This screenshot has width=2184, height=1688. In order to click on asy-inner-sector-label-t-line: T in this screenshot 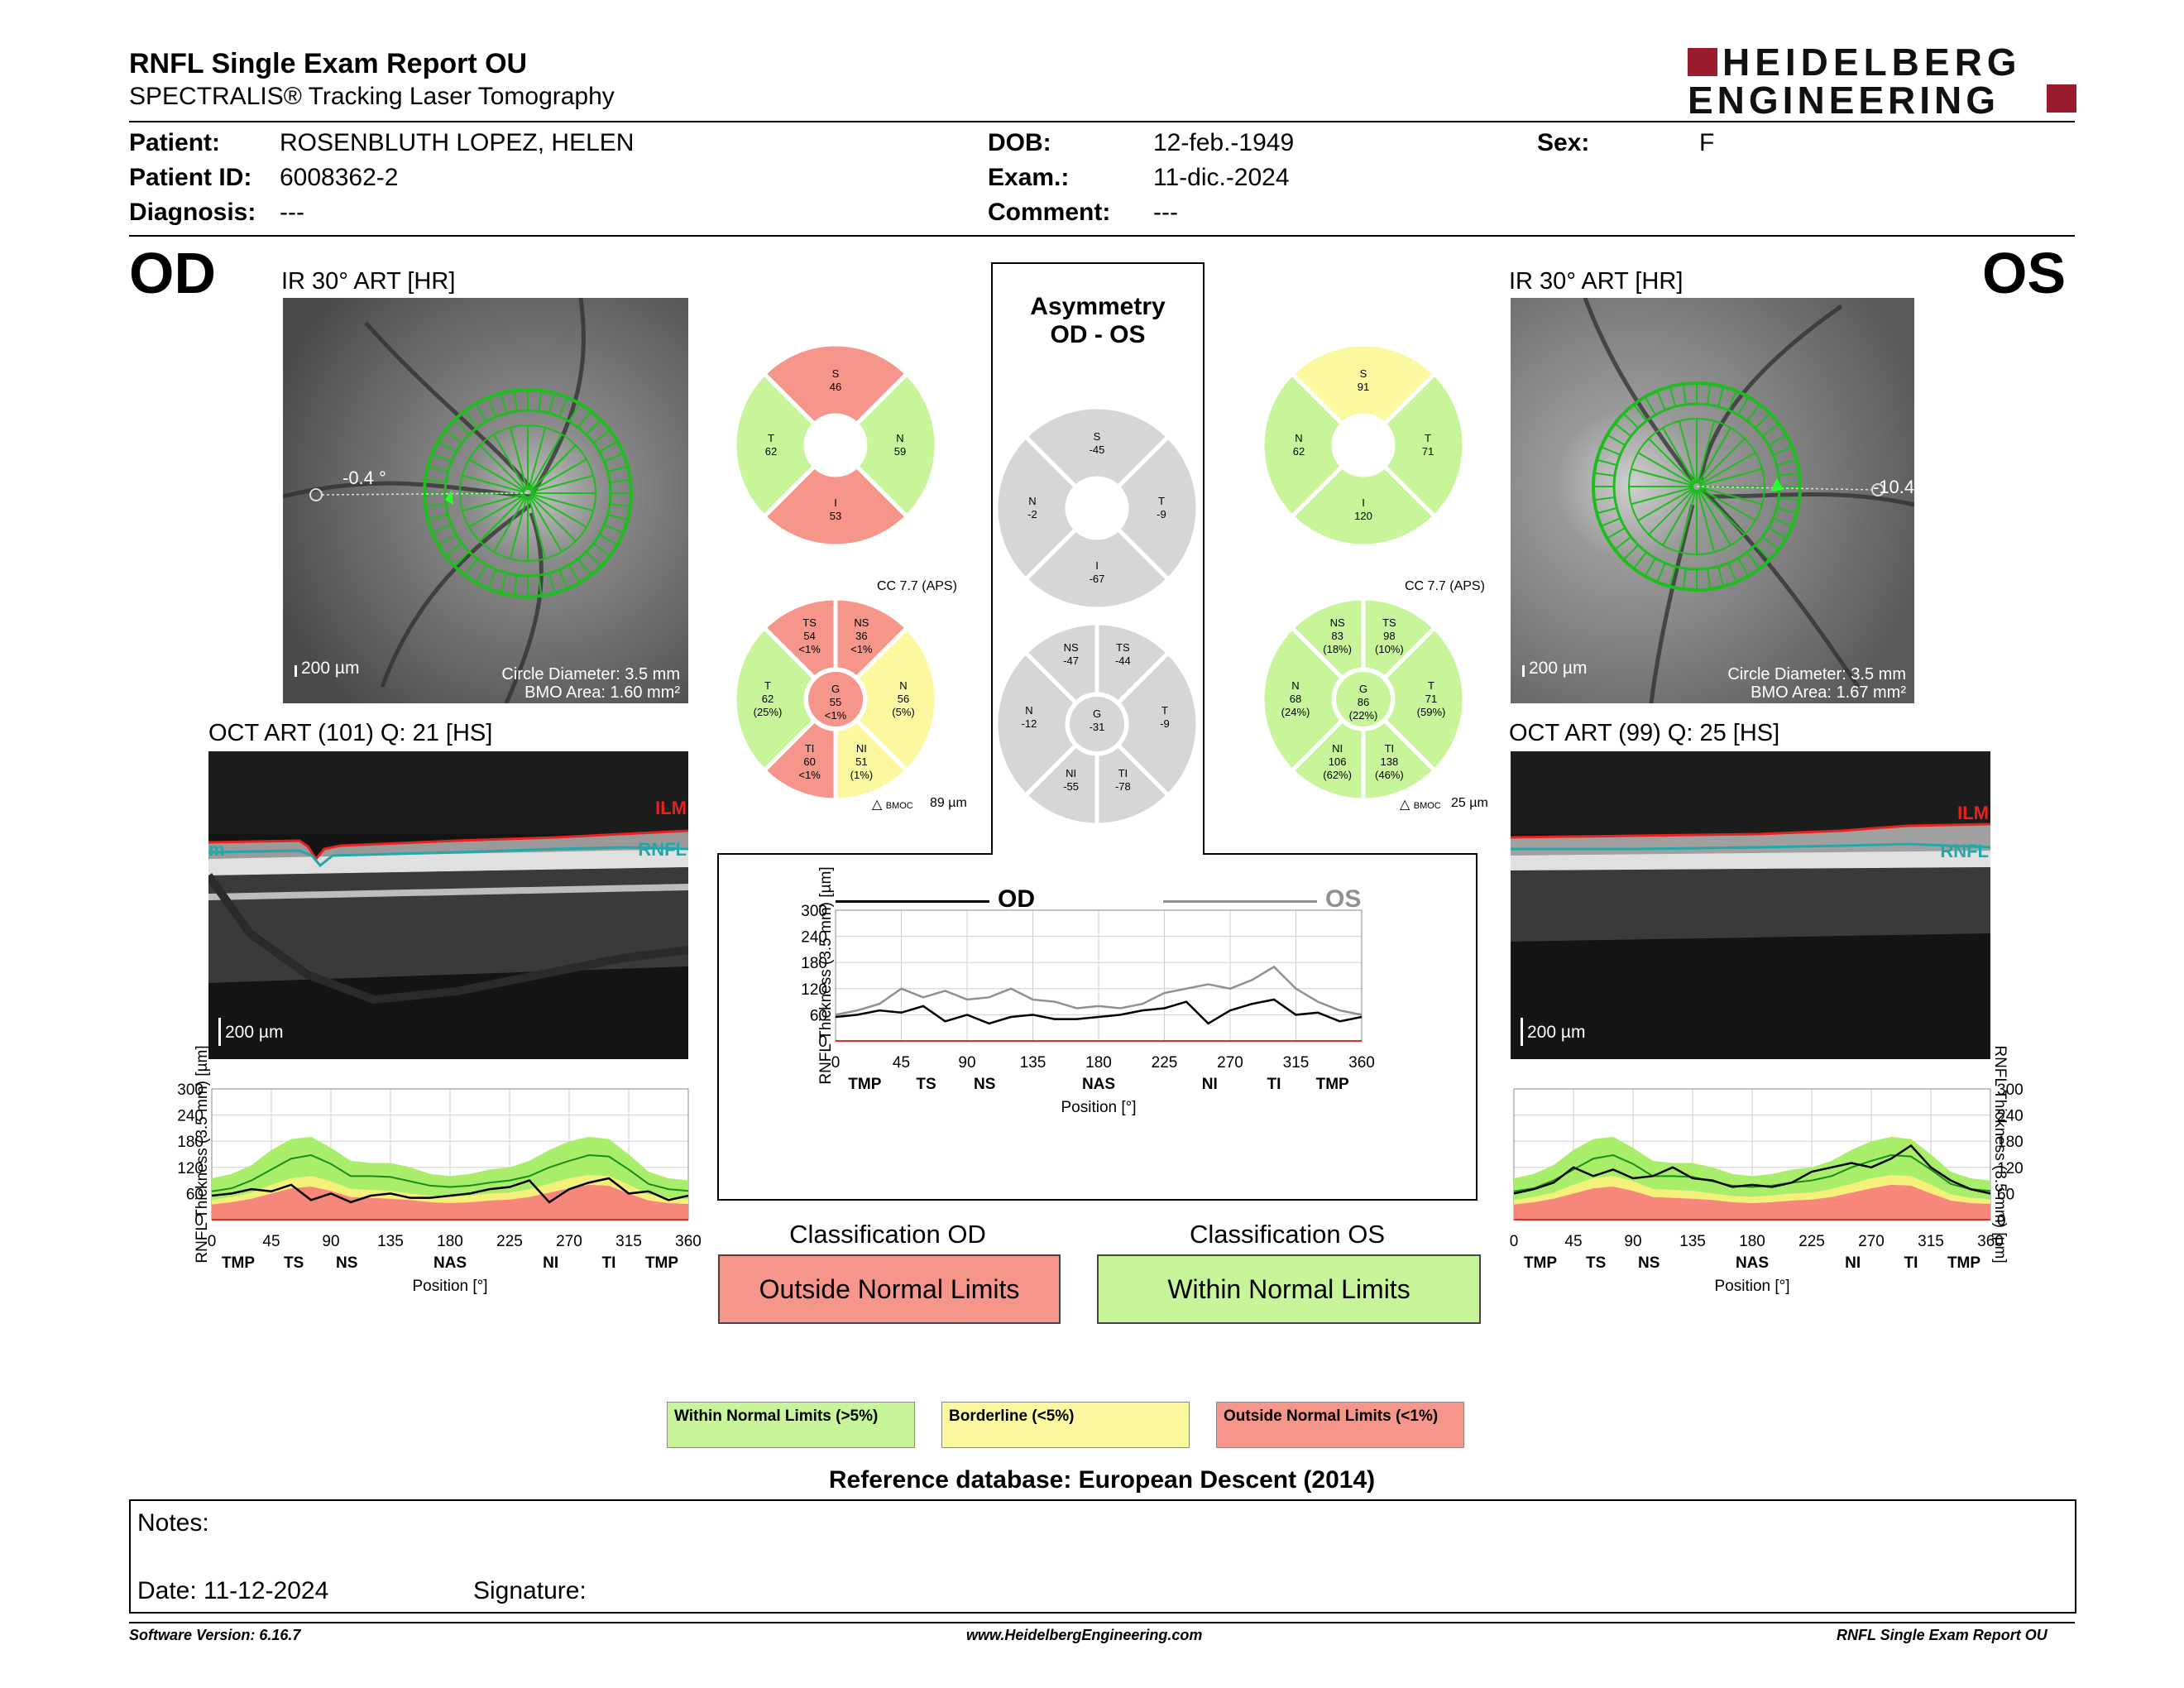, I will do `click(1164, 710)`.